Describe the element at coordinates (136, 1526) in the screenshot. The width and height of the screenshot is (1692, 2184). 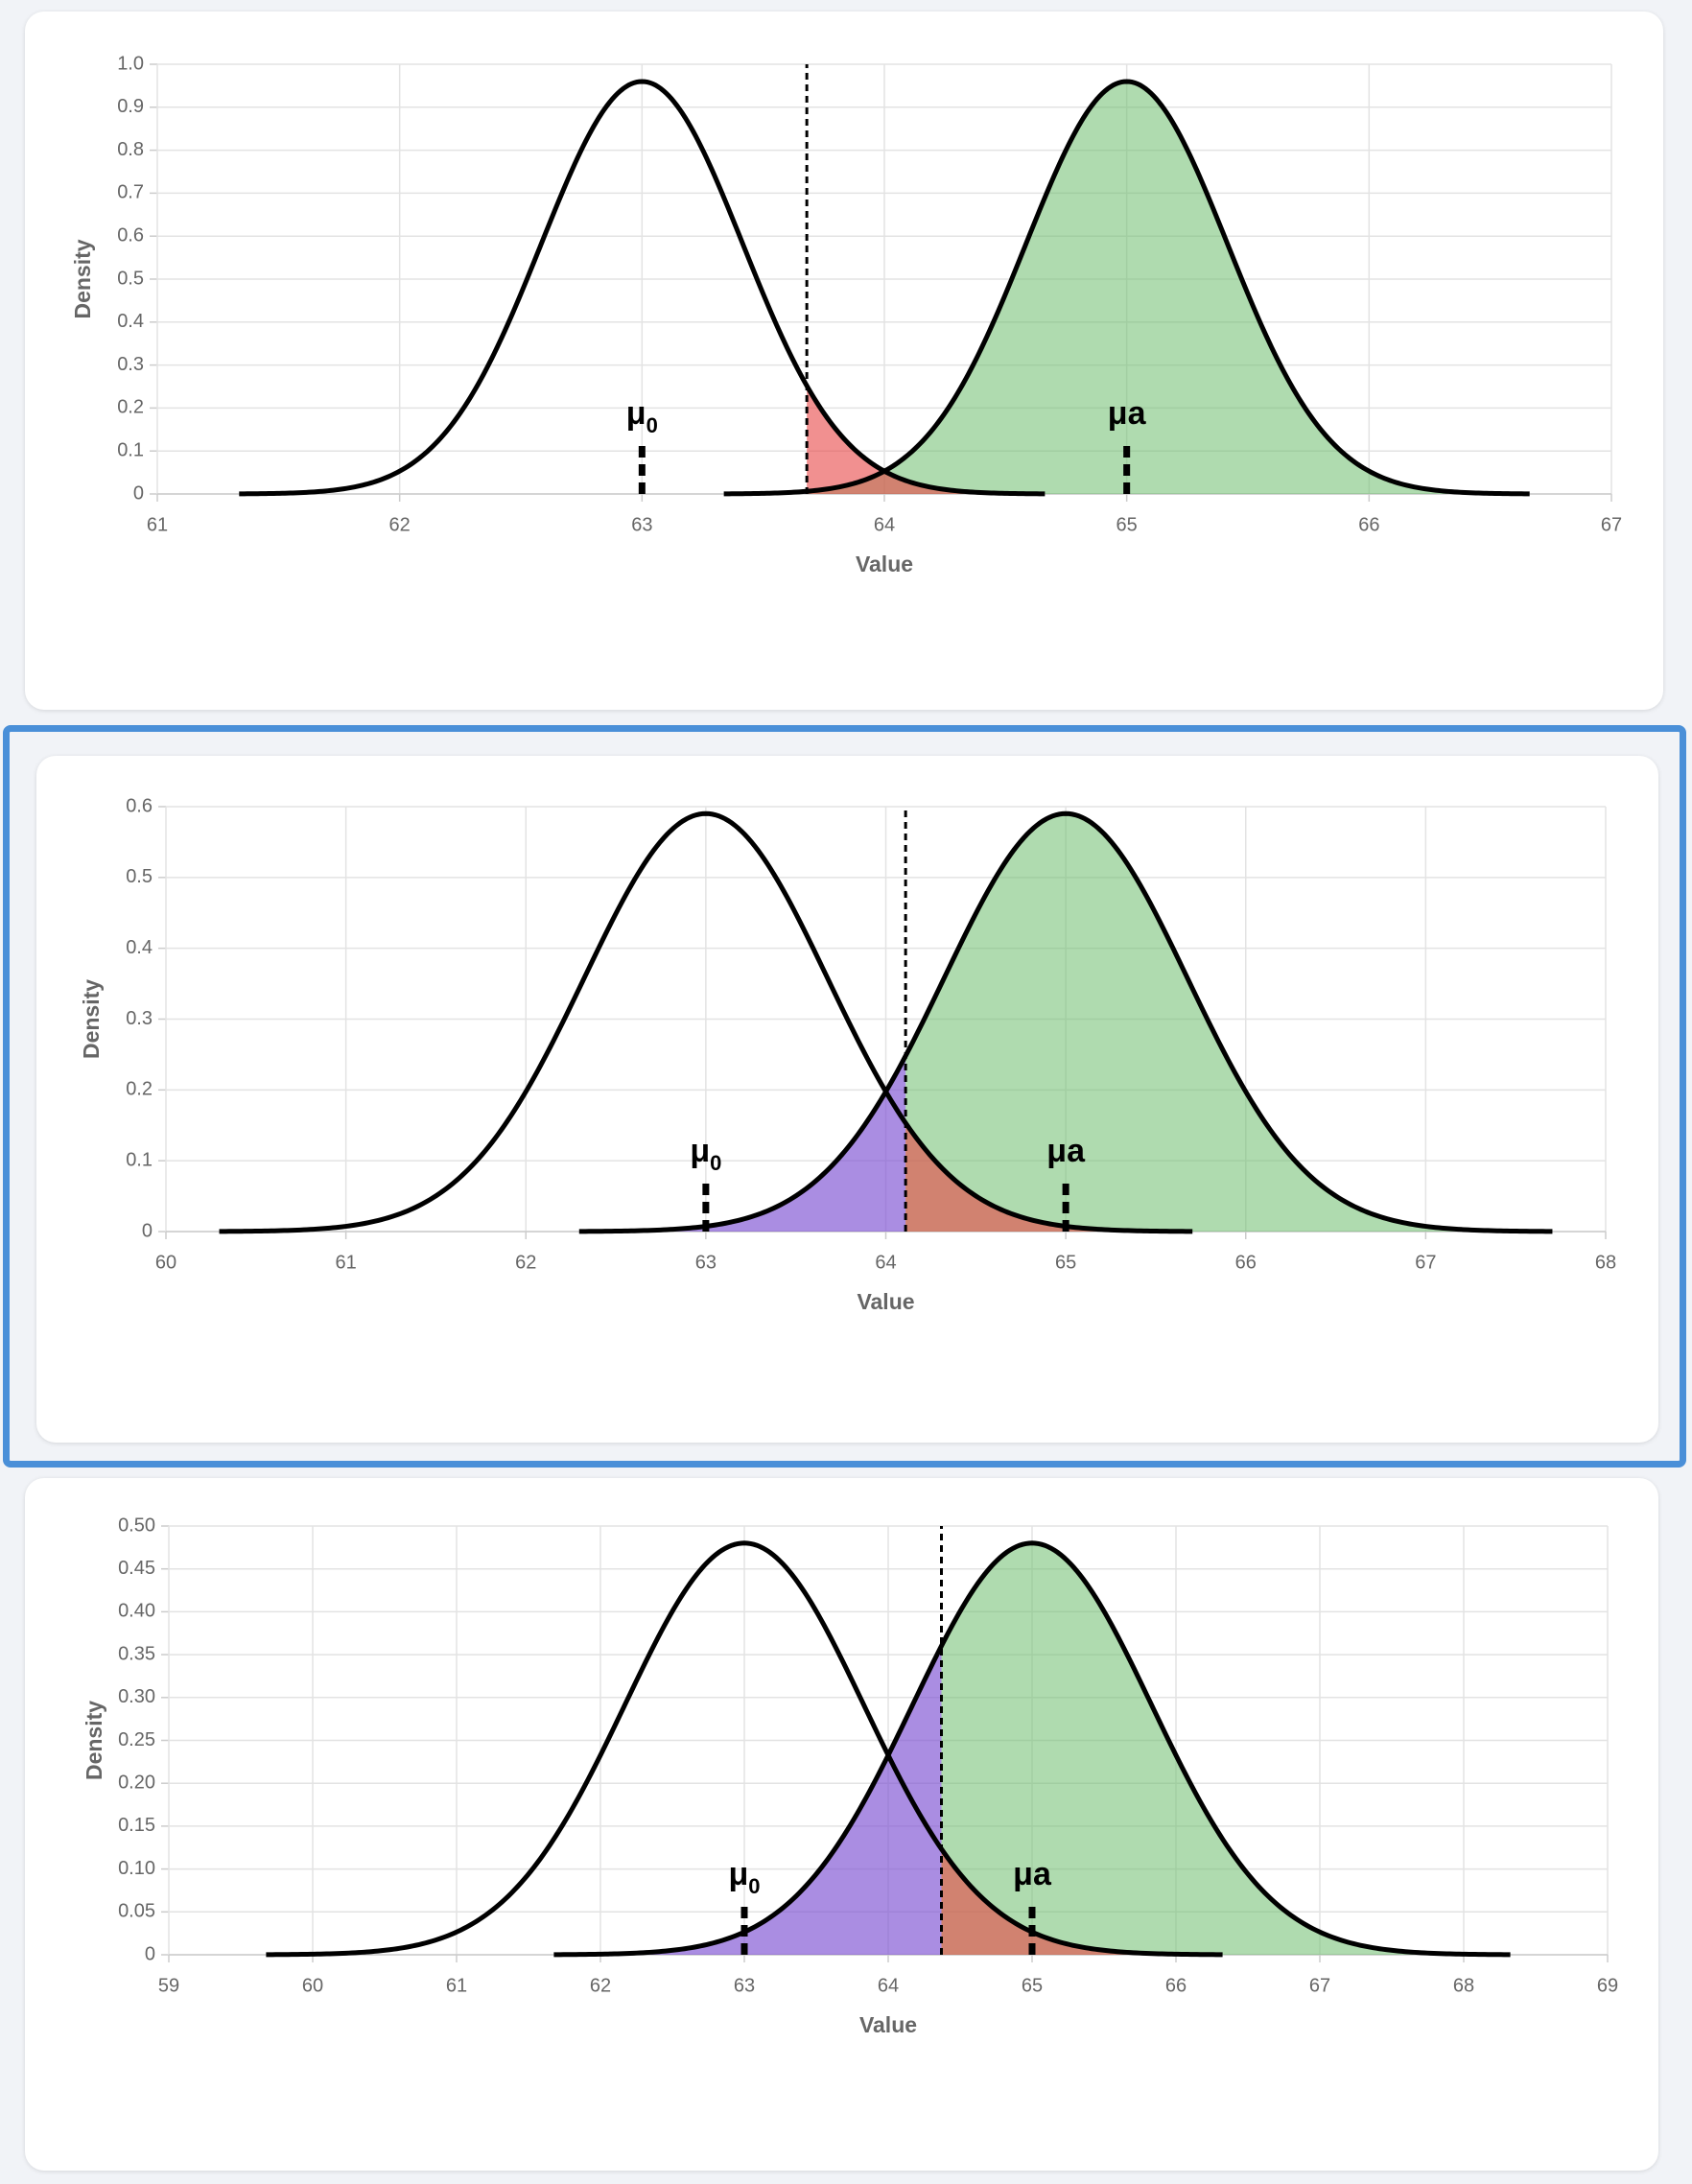
I see `y-tick-label: 0.50` at that location.